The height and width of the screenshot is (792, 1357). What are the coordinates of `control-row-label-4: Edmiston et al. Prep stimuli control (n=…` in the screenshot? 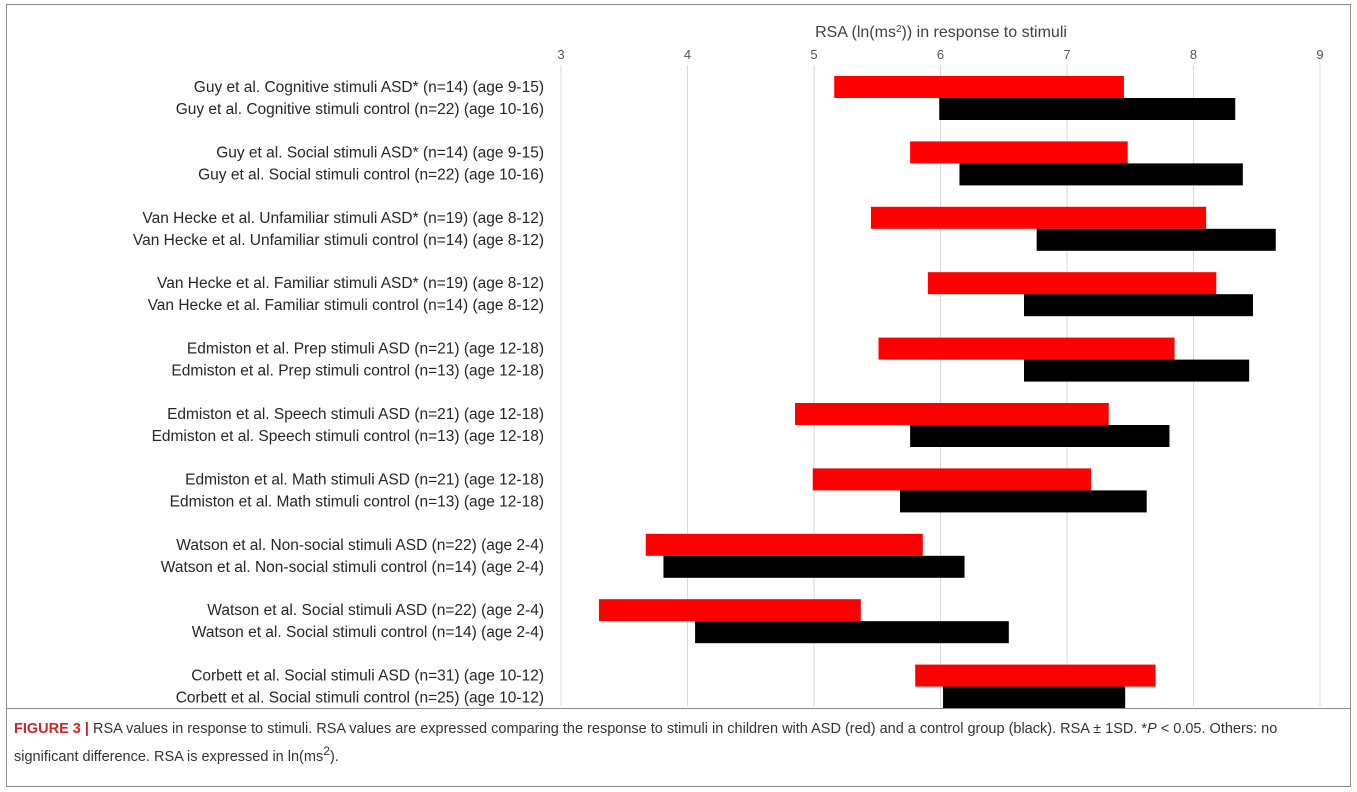 It's located at (357, 371).